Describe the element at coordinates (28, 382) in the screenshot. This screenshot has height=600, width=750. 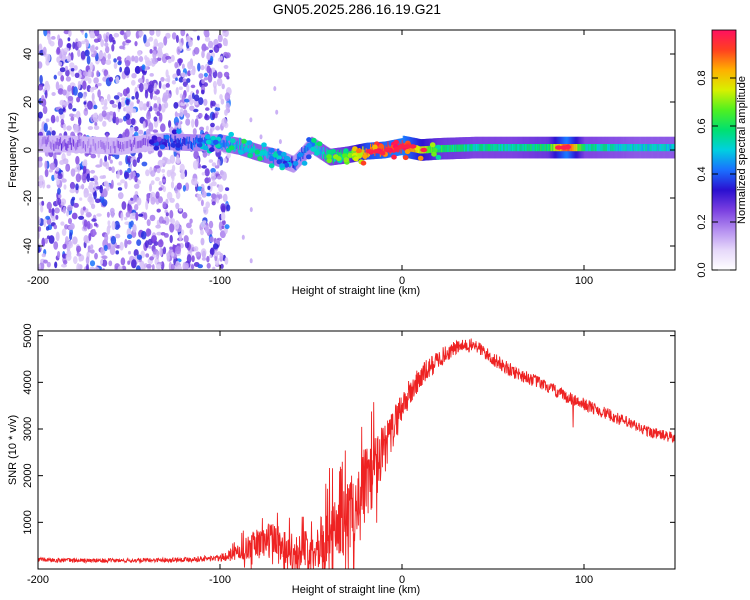
I see `snr-y-tick-label: 4000` at that location.